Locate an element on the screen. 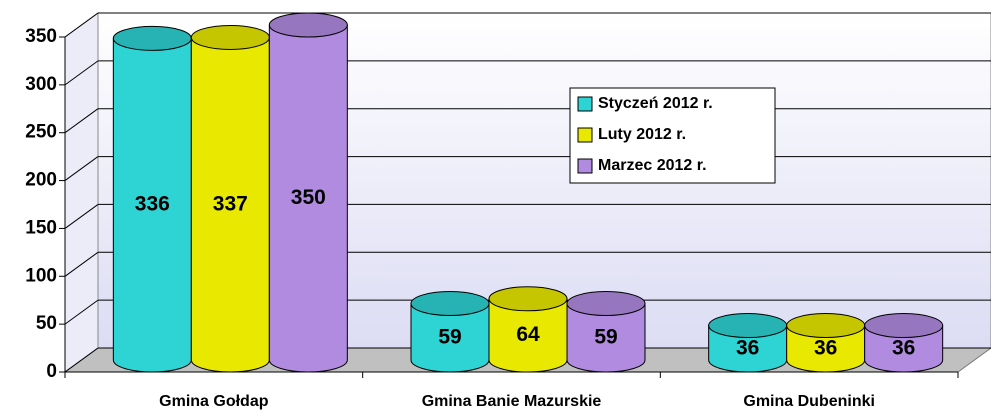 The width and height of the screenshot is (991, 412). value-label: 350 is located at coordinates (308, 197).